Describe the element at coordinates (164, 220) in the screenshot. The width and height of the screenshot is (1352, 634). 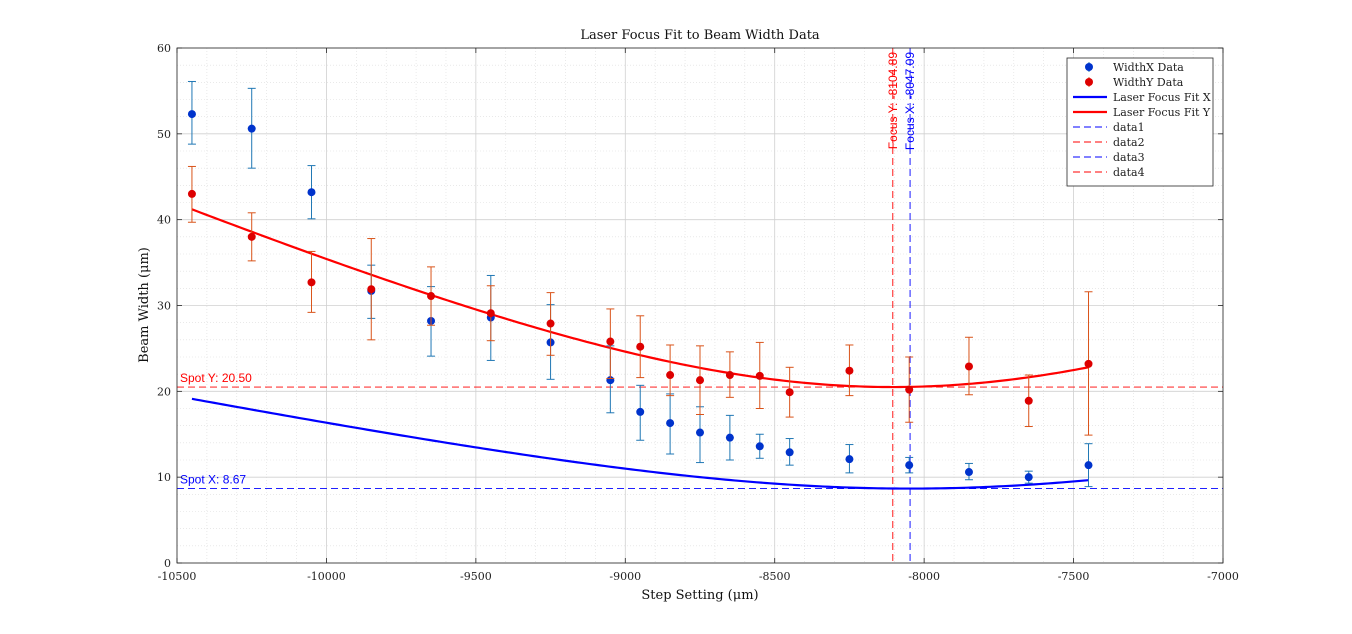
I see `y-tick-label: 40` at that location.